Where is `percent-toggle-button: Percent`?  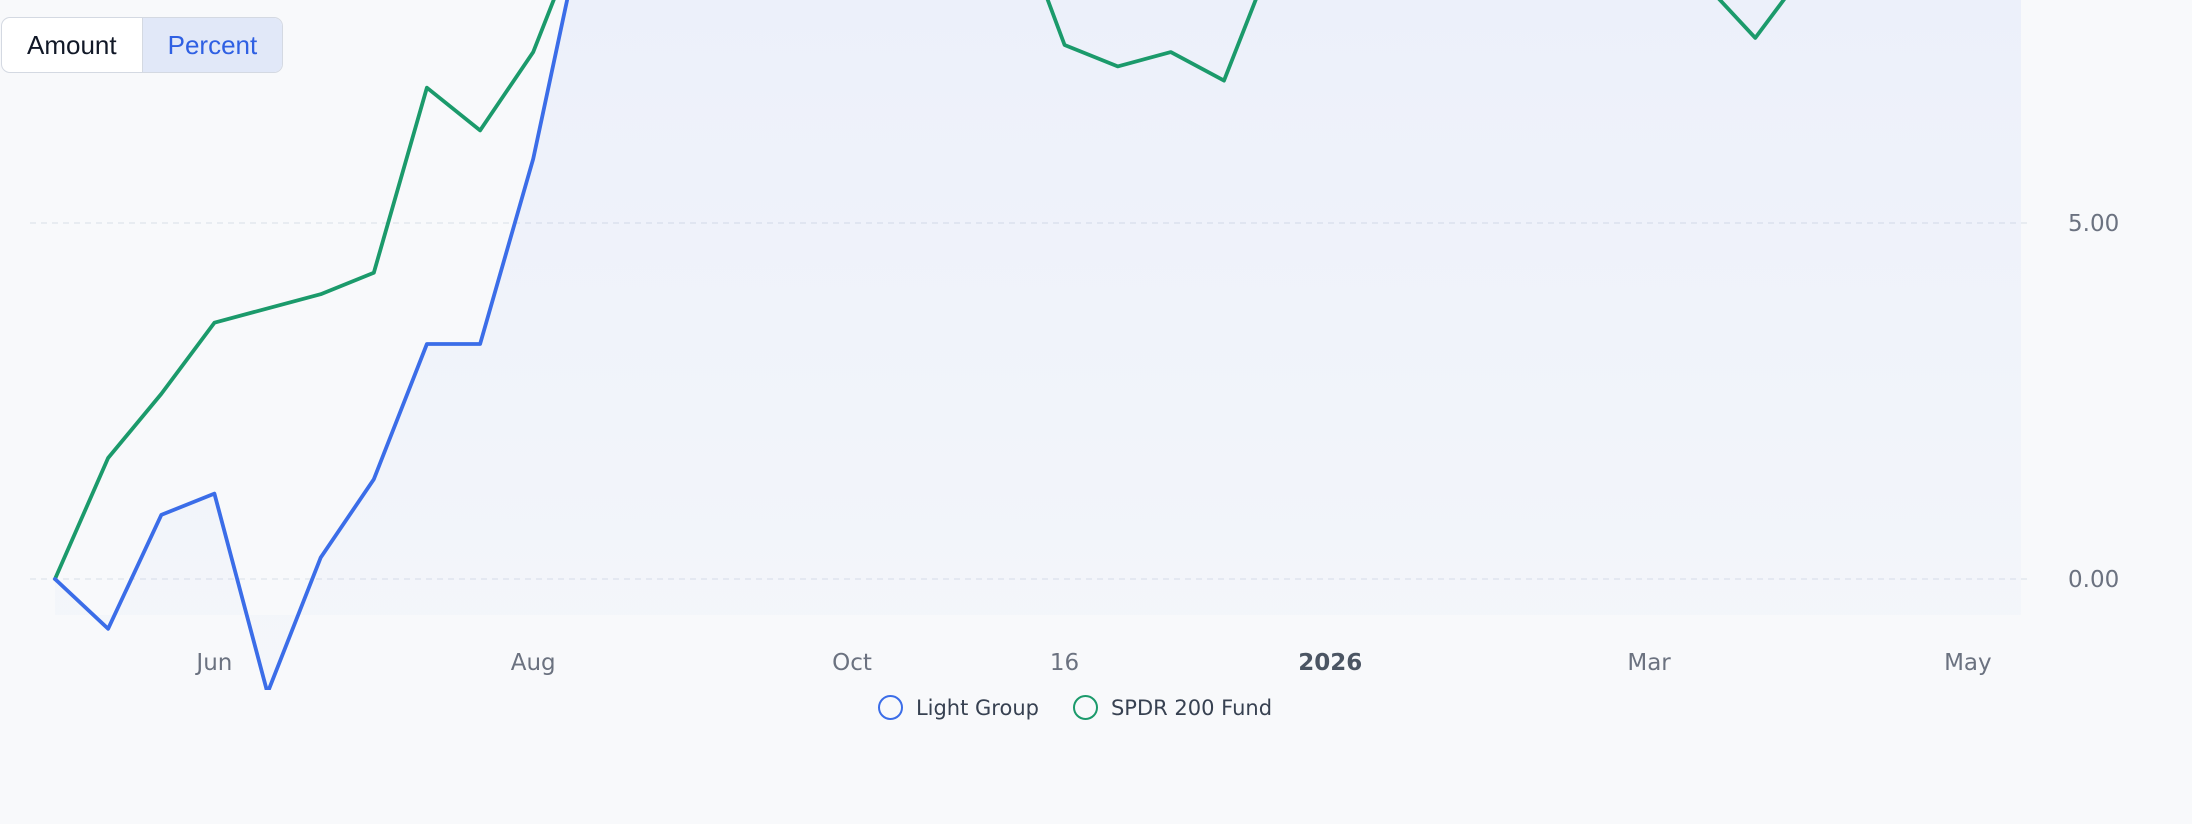 percent-toggle-button: Percent is located at coordinates (212, 45).